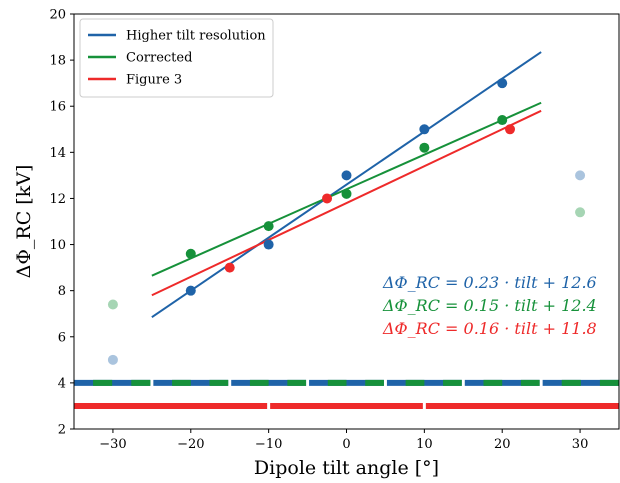 This screenshot has width=620, height=483. Describe the element at coordinates (62, 291) in the screenshot. I see `y-tick-label: 8` at that location.